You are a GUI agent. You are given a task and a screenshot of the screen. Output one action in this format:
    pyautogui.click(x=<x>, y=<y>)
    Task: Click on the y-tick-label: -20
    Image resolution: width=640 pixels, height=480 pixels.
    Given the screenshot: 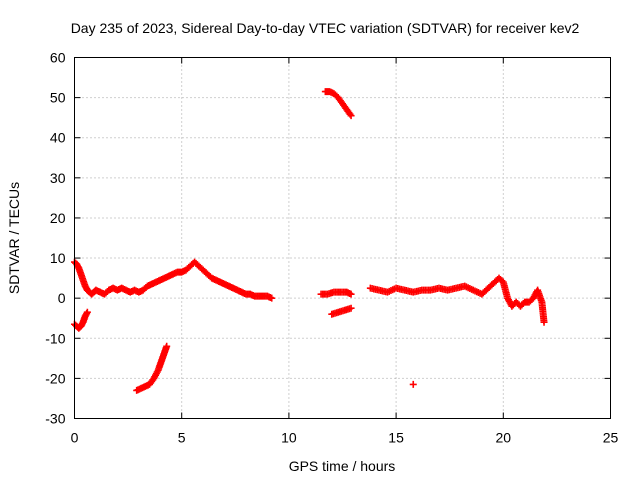 What is the action you would take?
    pyautogui.click(x=55, y=378)
    